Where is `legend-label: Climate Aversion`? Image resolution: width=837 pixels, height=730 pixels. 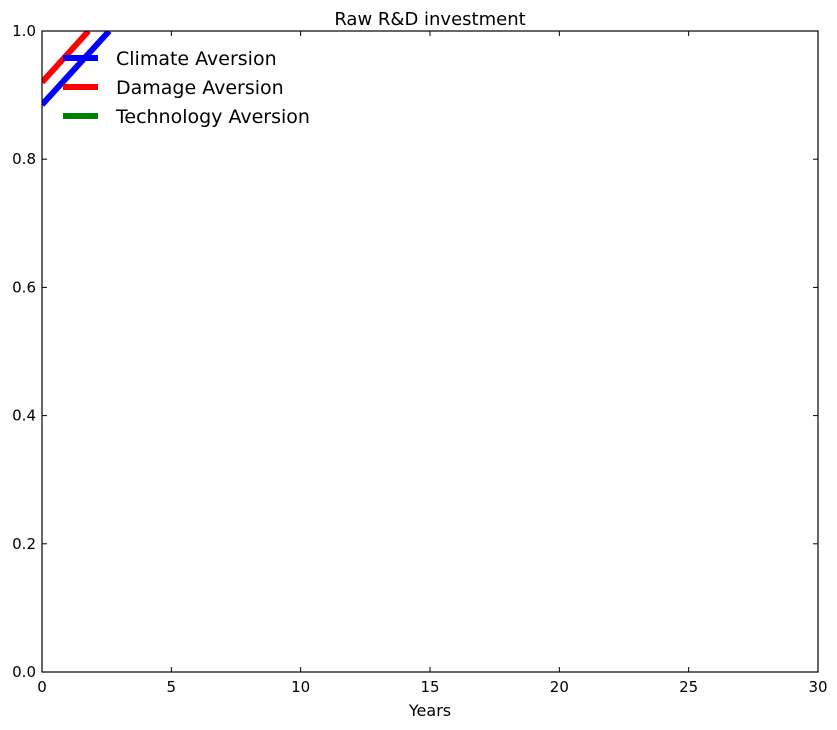 legend-label: Climate Aversion is located at coordinates (196, 59).